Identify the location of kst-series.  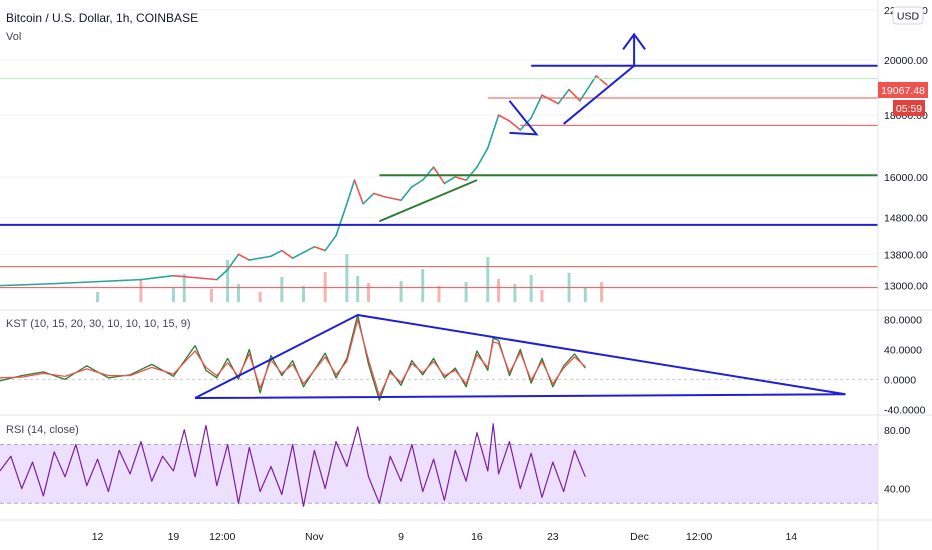
(293, 357).